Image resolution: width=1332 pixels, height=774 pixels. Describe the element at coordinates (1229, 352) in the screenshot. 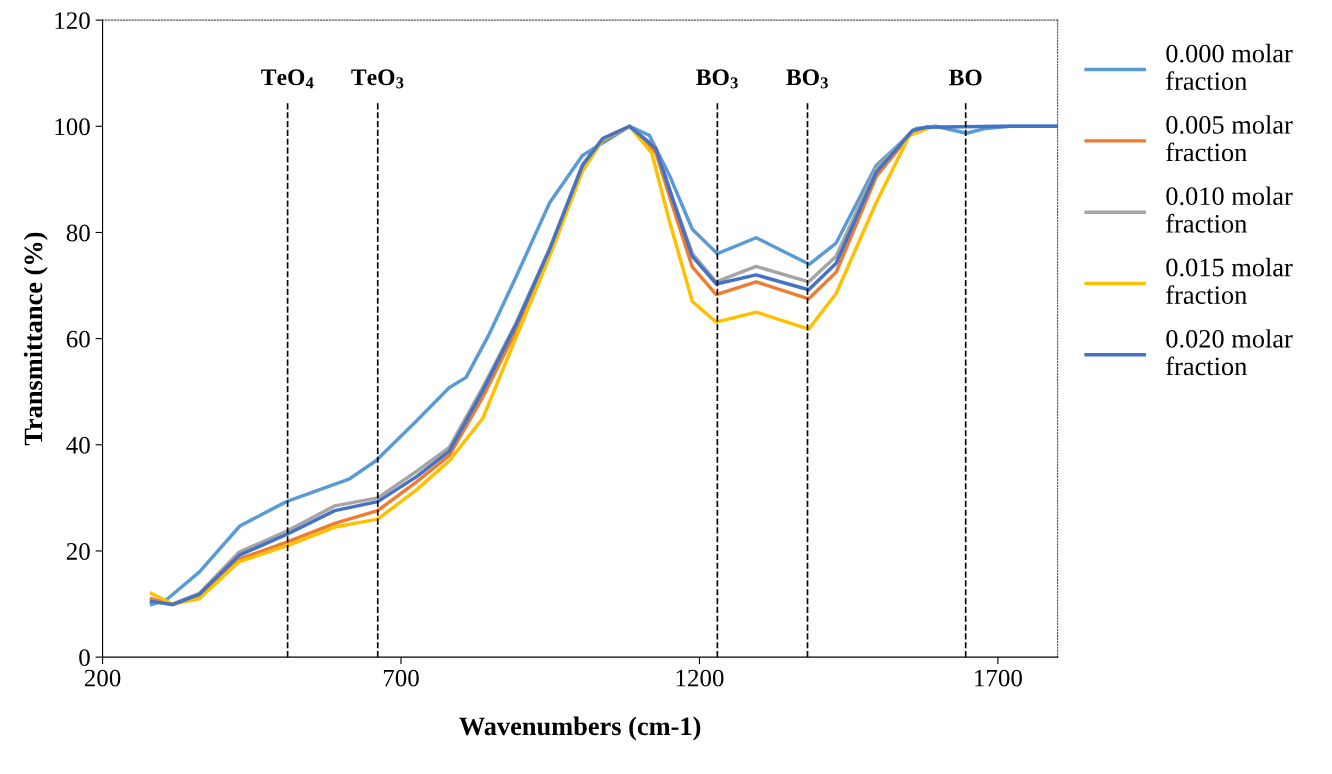

I see `legend-label: 0.020 molar fraction` at that location.